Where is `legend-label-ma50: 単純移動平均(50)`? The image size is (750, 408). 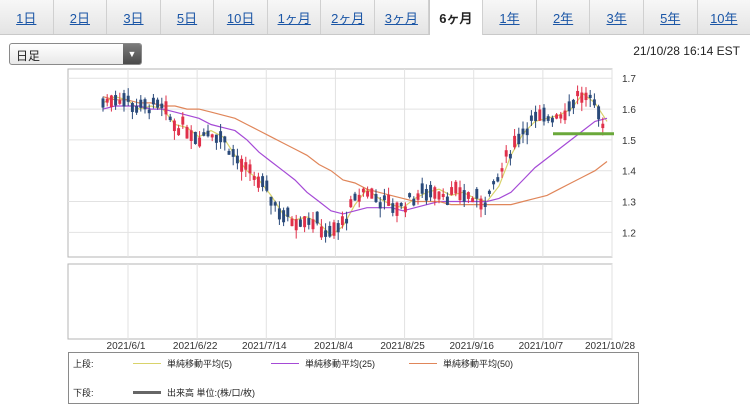 legend-label-ma50: 単純移動平均(50) is located at coordinates (478, 363).